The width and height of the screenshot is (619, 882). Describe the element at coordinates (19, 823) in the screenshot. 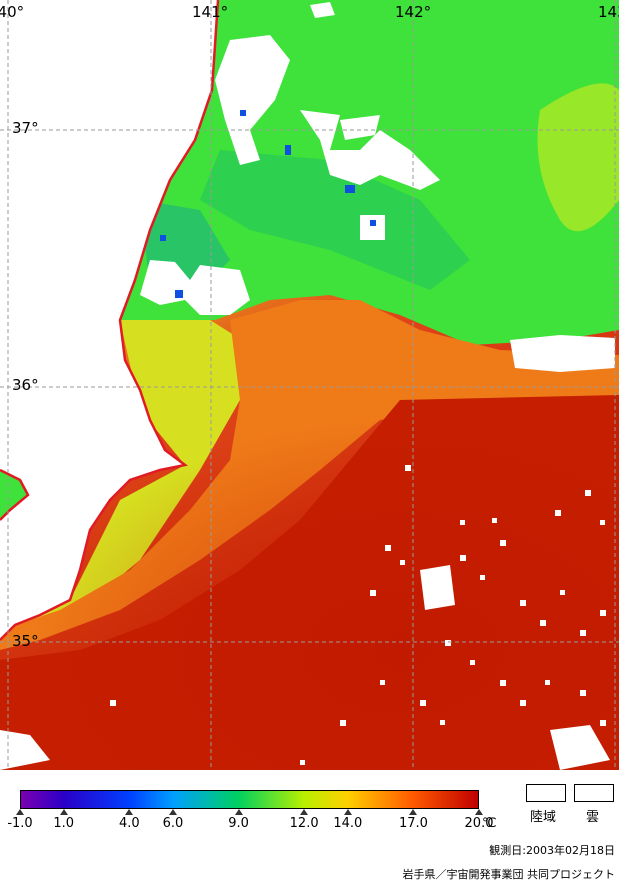

I see `colorbar-tick-label: -1.0` at that location.